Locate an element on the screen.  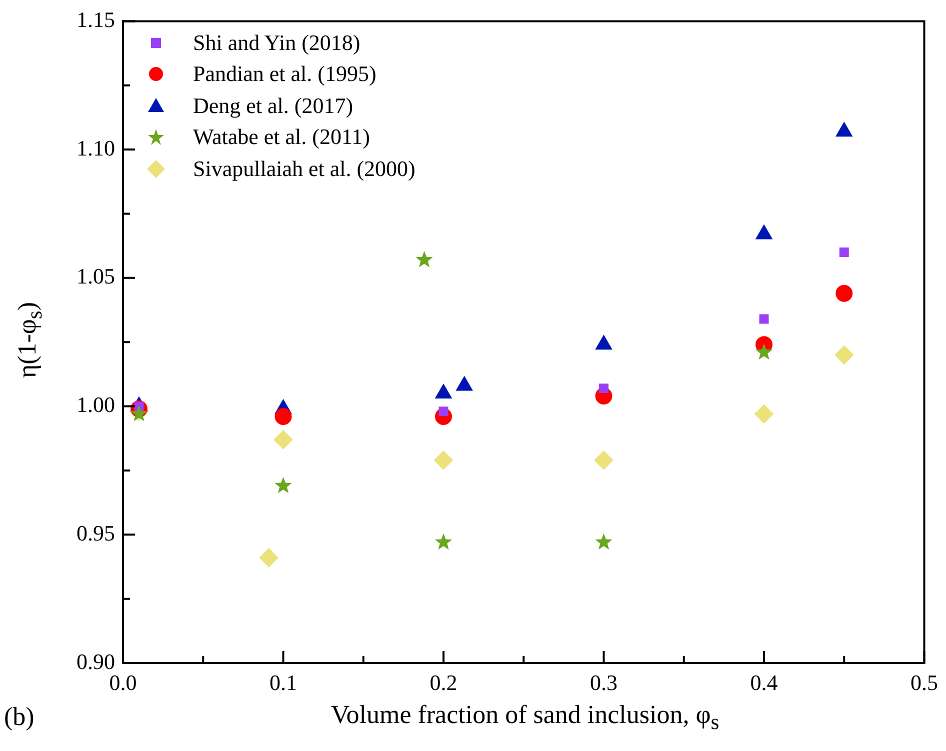
legend-label: Deng et al. (2017) is located at coordinates (273, 105).